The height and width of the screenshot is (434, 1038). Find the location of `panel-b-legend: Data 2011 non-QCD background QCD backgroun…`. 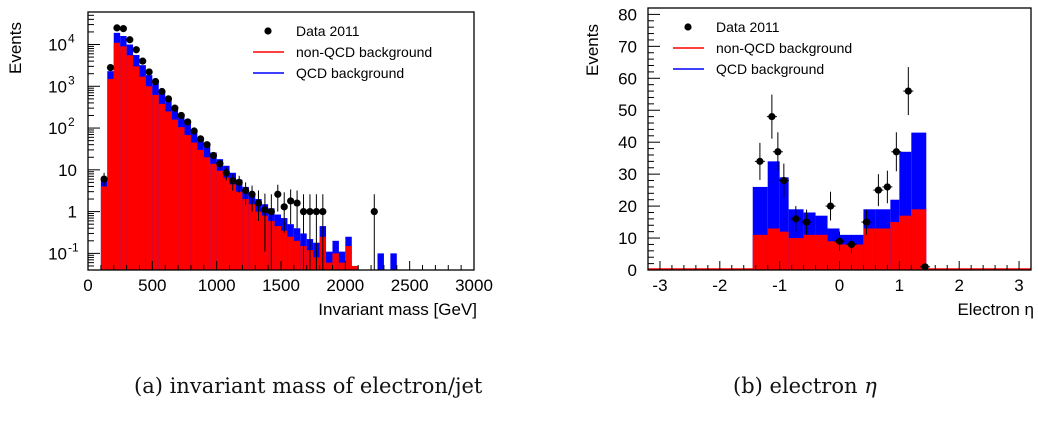

panel-b-legend: Data 2011 non-QCD background QCD backgroun… is located at coordinates (762, 48).